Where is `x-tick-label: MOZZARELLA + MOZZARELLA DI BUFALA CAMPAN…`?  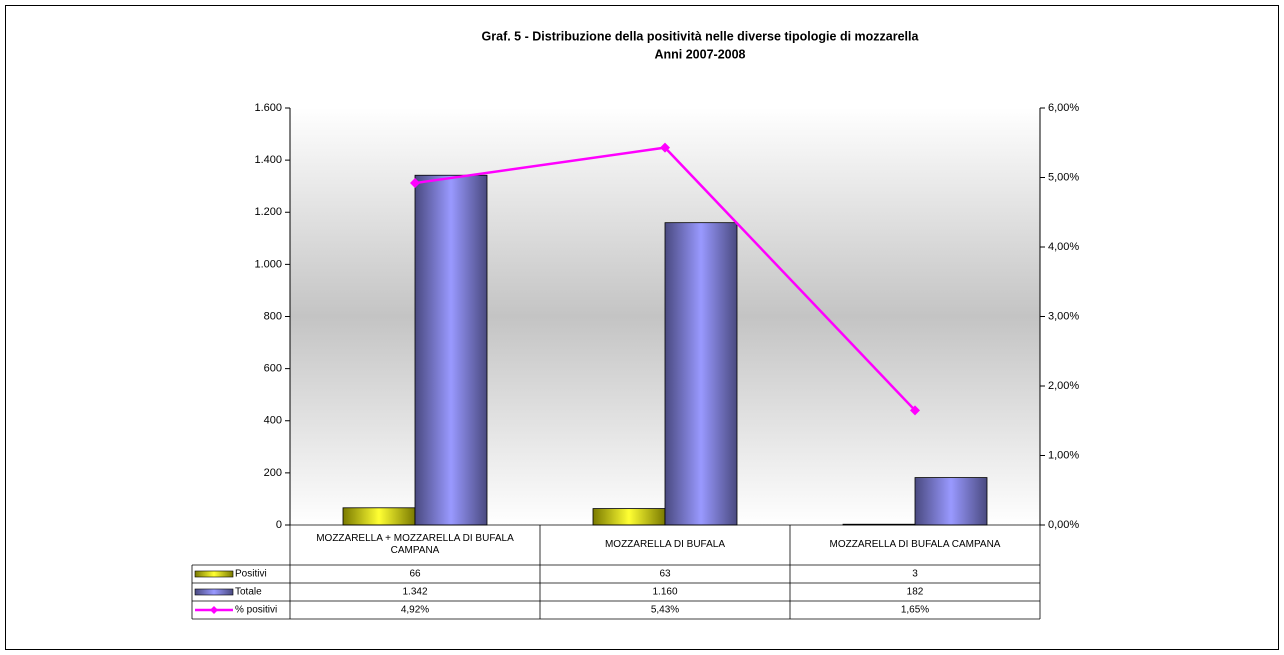
x-tick-label: MOZZARELLA + MOZZARELLA DI BUFALA CAMPAN… is located at coordinates (415, 544).